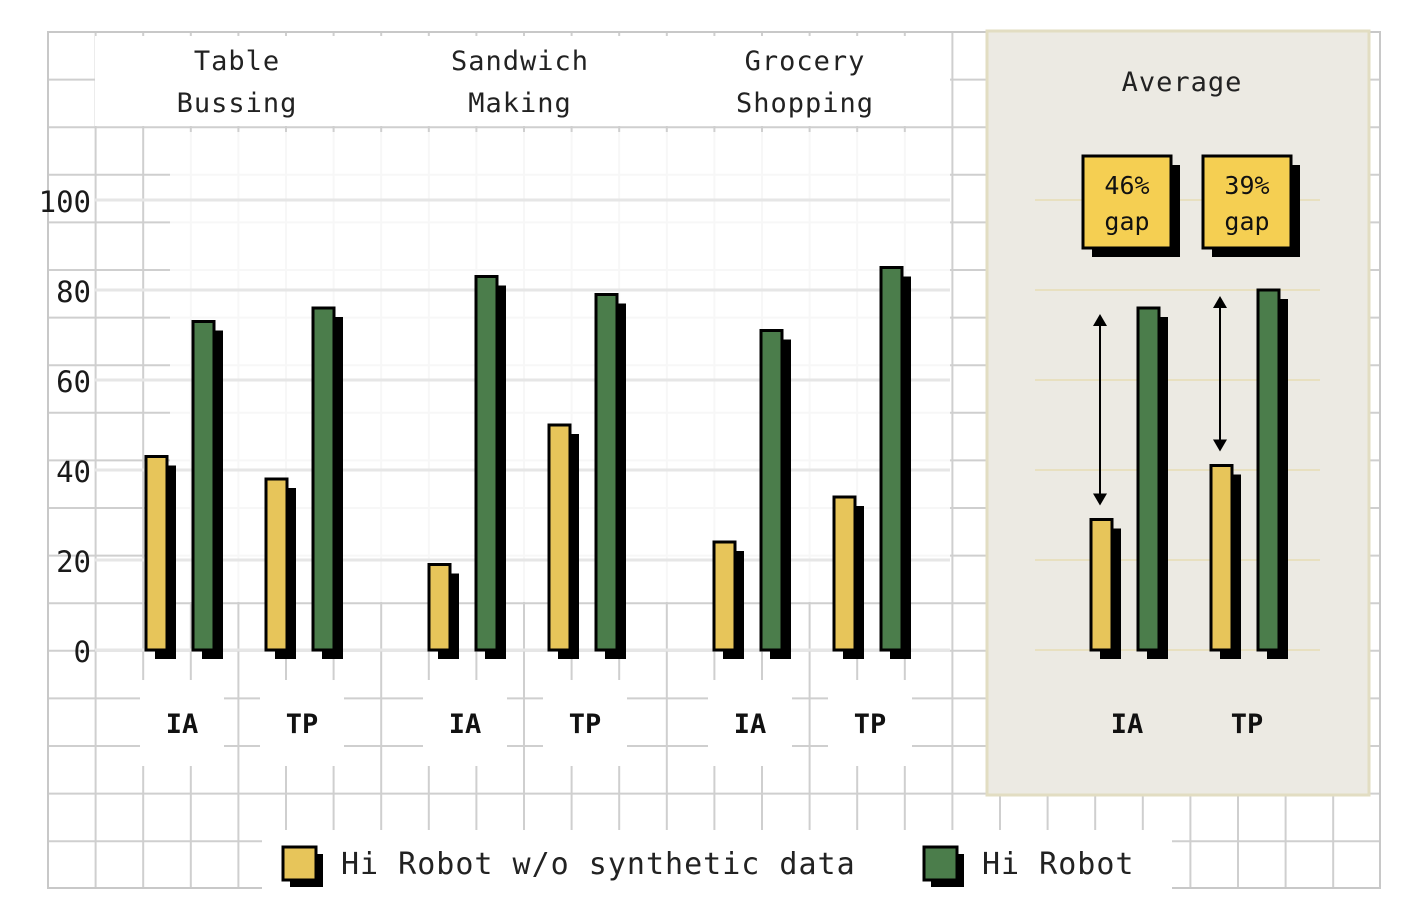 Image resolution: width=1410 pixels, height=910 pixels. I want to click on y-tick-label: 80, so click(73, 292).